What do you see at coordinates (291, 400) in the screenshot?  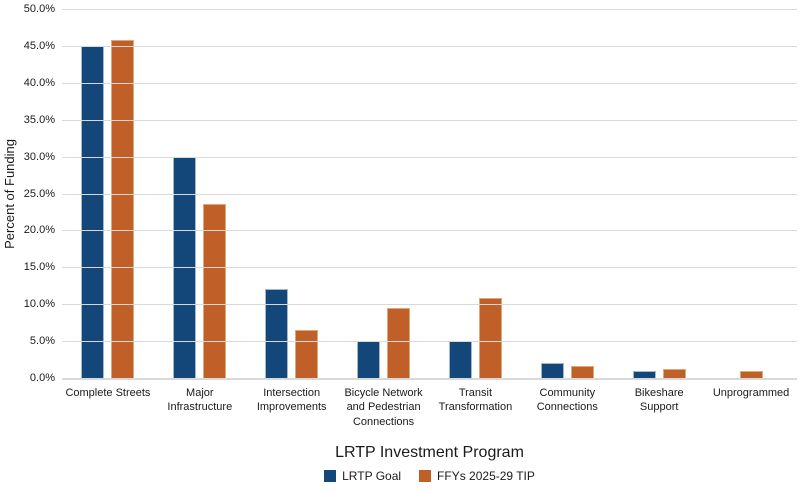 I see `x-category-label: Intersection Improvements` at bounding box center [291, 400].